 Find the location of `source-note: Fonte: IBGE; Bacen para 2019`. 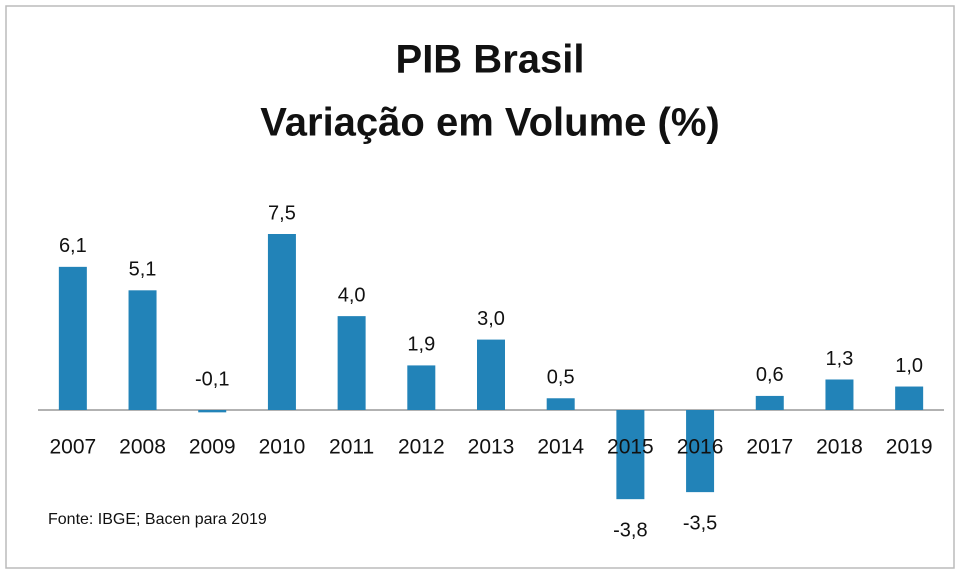

source-note: Fonte: IBGE; Bacen para 2019 is located at coordinates (157, 519).